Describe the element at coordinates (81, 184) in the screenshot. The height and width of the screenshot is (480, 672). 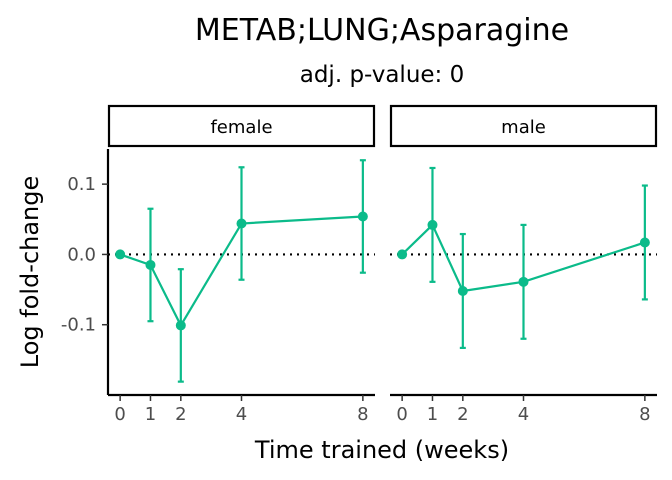
I see `y-tick-label: 0.1` at that location.